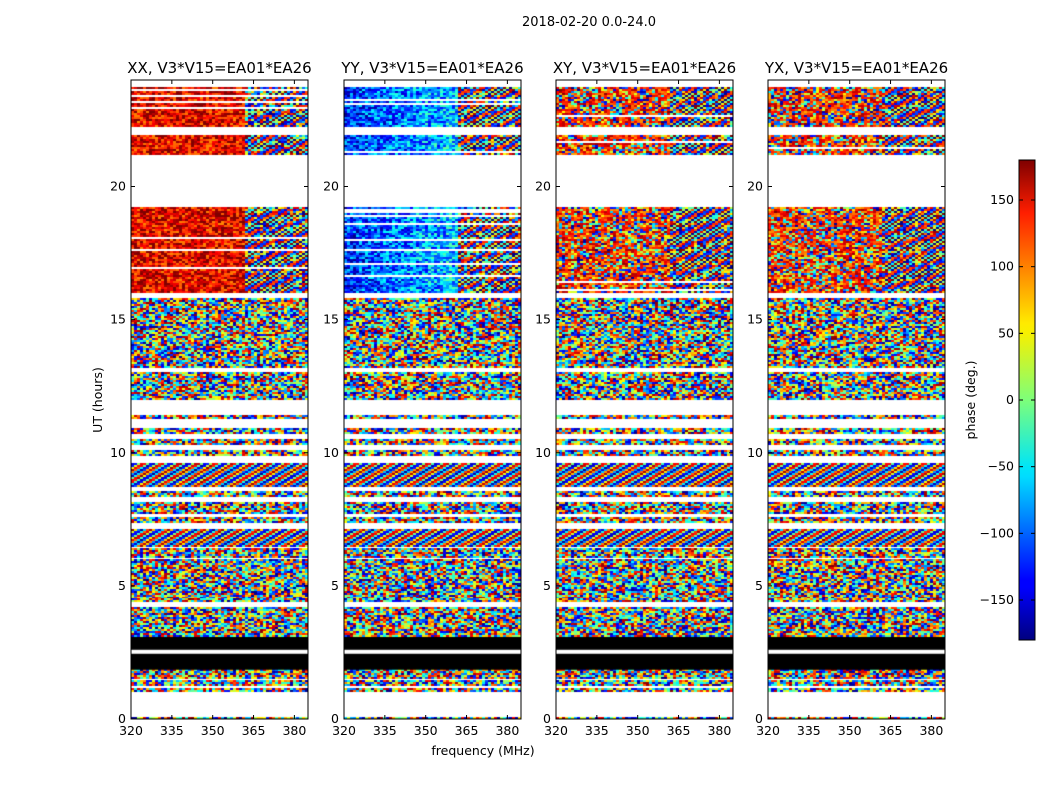  What do you see at coordinates (1006, 332) in the screenshot?
I see `colorbar-tick-label: 50` at bounding box center [1006, 332].